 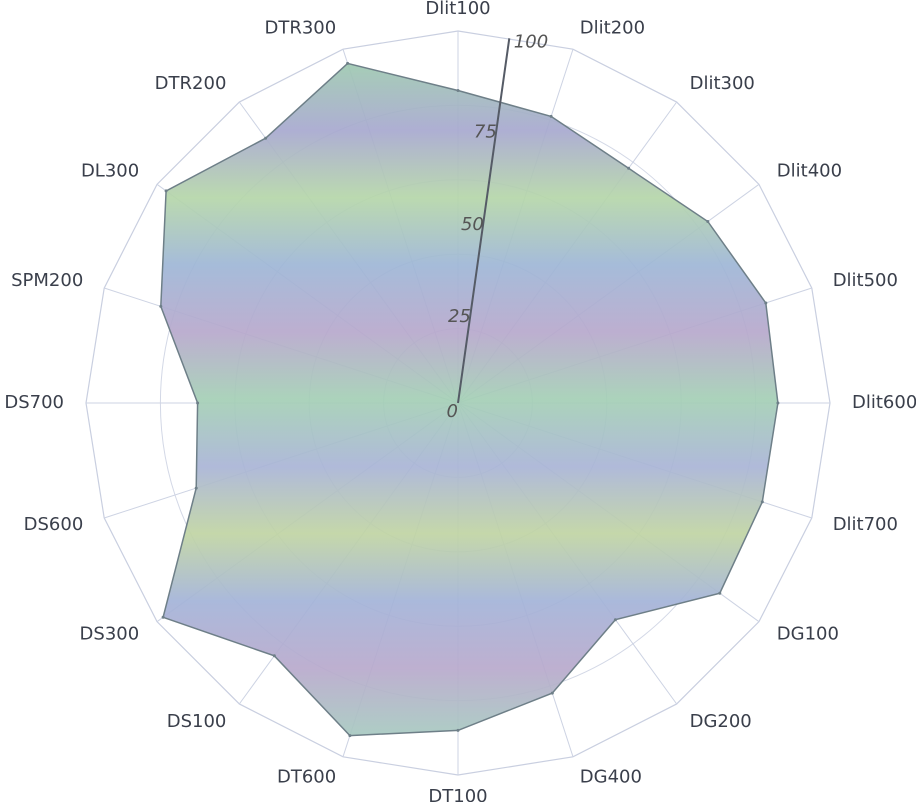 What do you see at coordinates (458, 730) in the screenshot?
I see `radar-point-dt100` at bounding box center [458, 730].